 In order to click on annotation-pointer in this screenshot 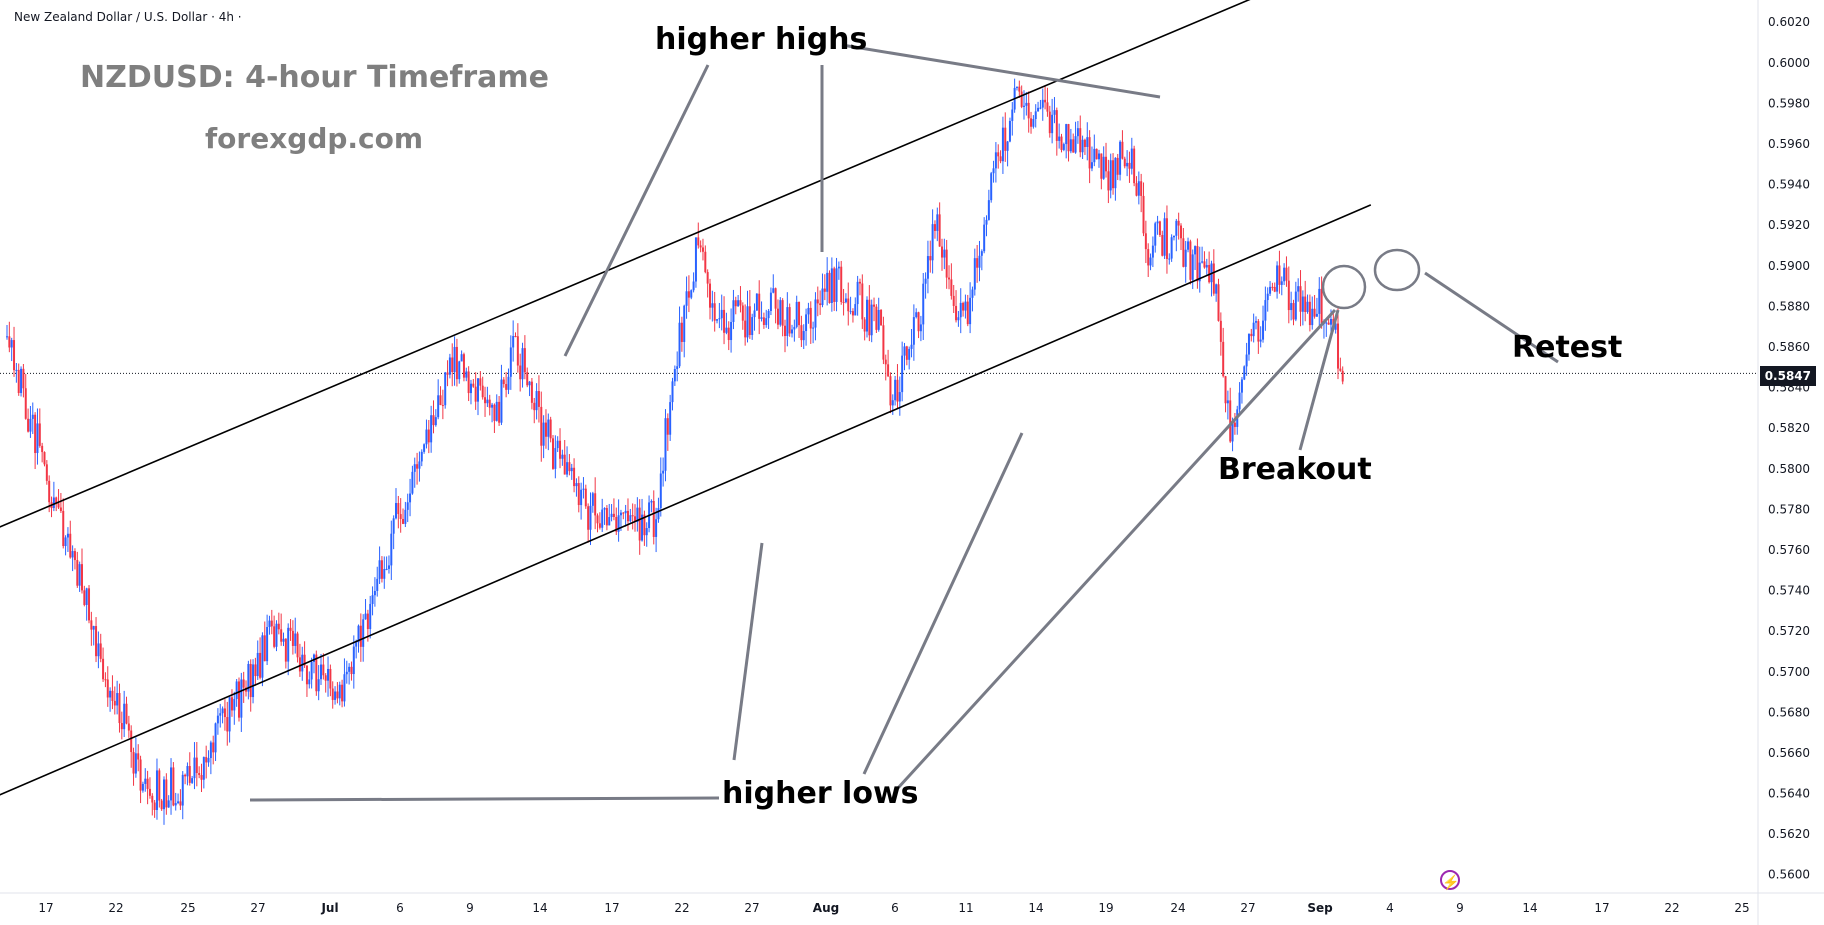, I will do `click(1319, 380)`.